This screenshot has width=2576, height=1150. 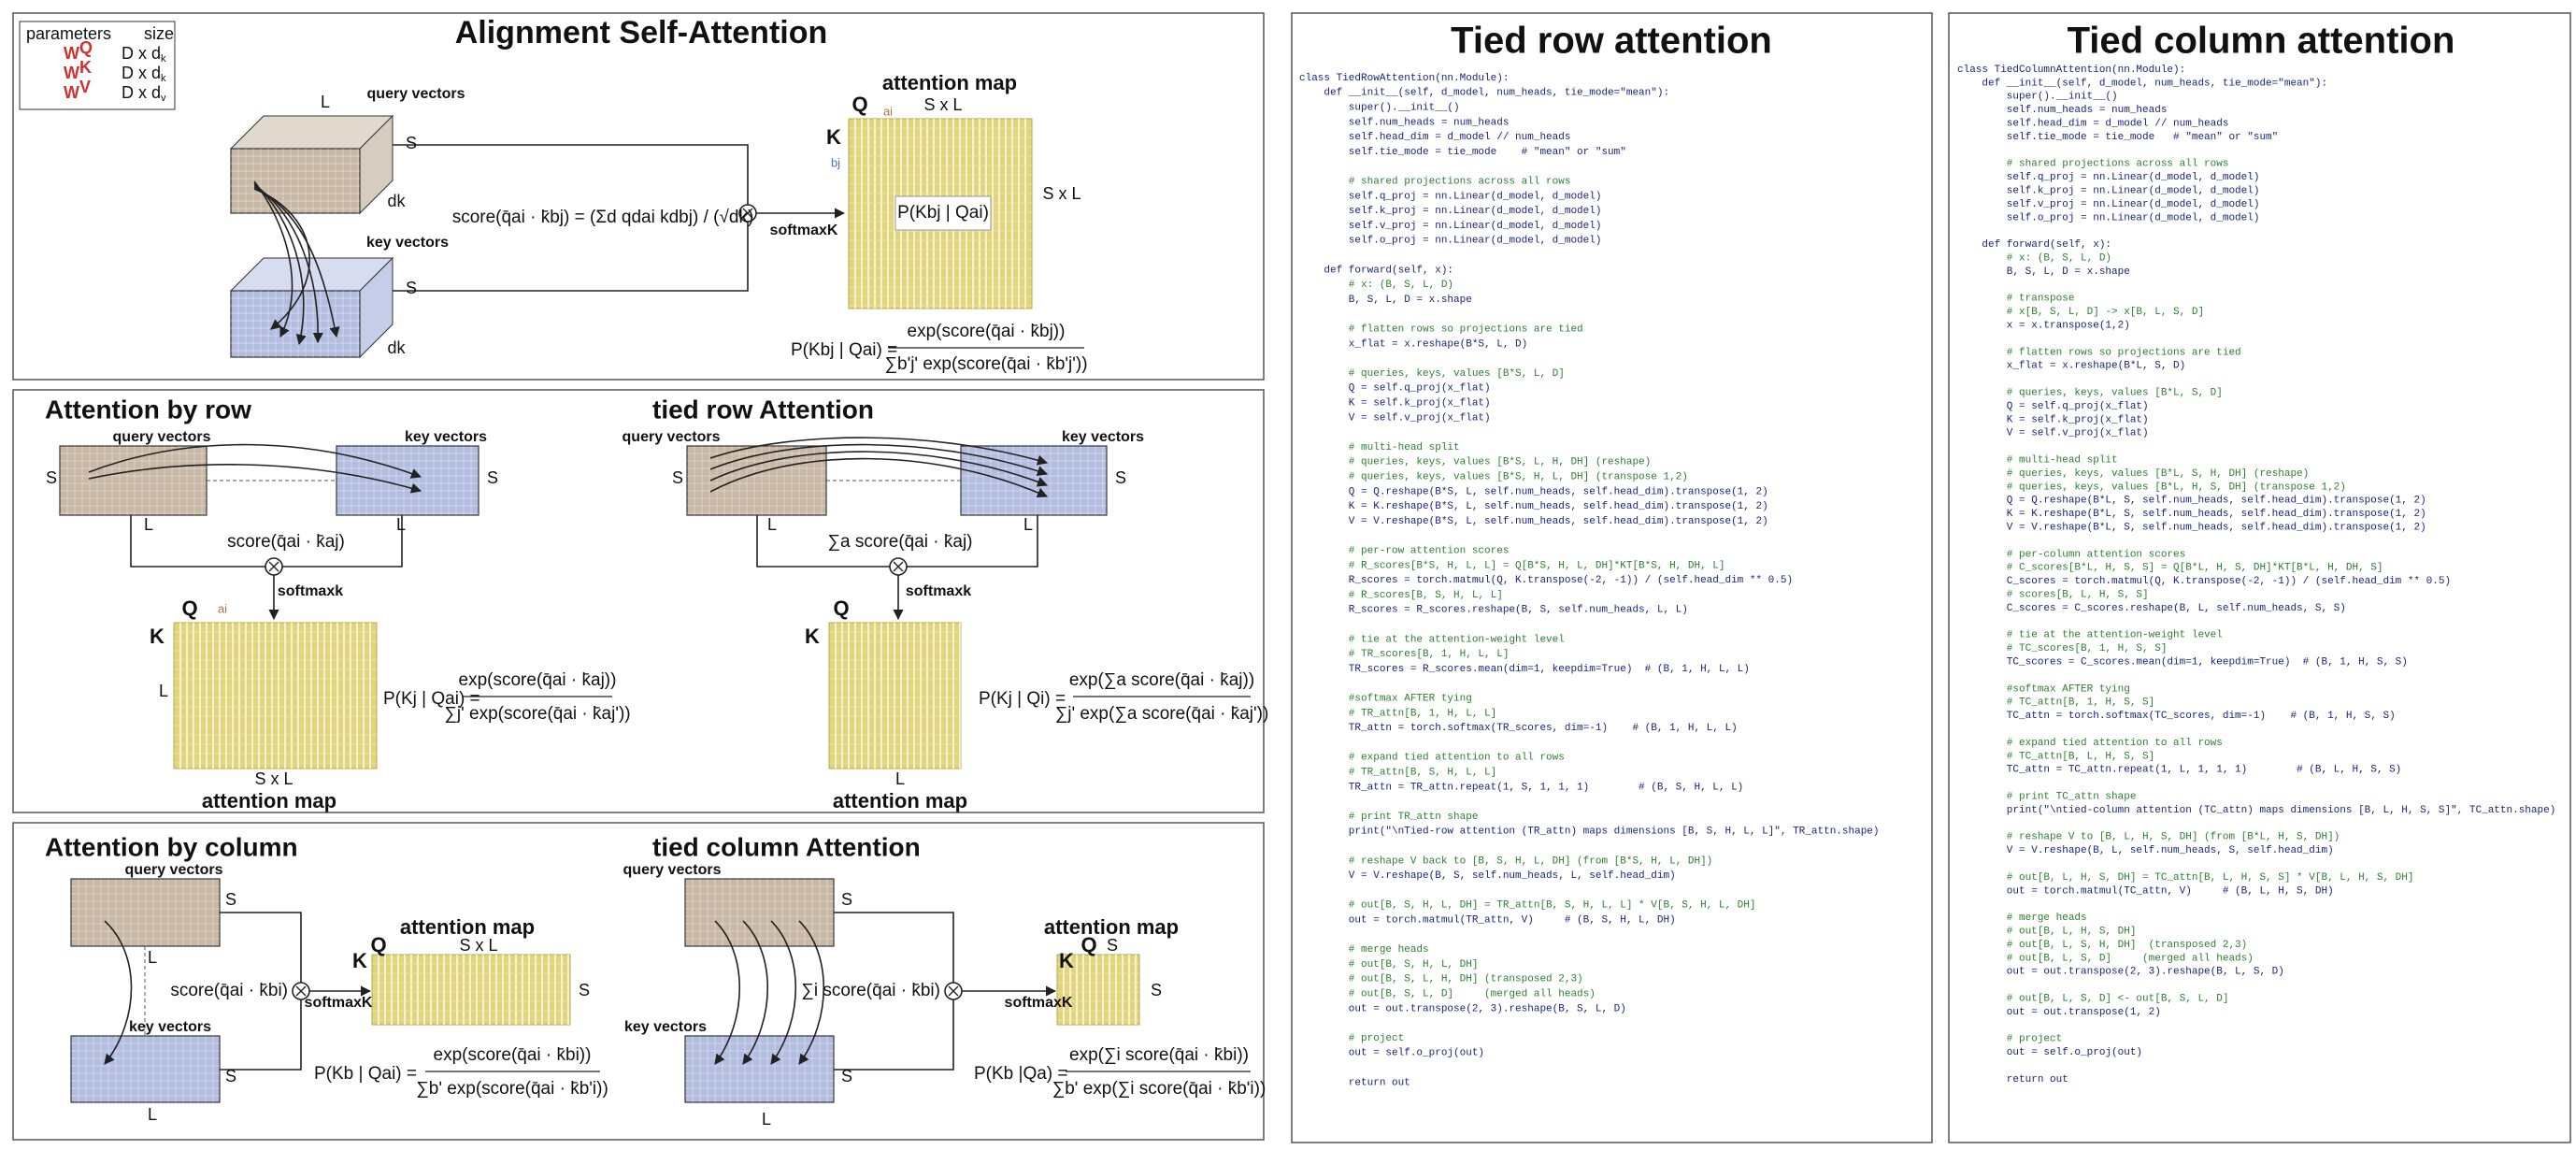 I want to click on code-line: # queries, keys, values [B*S, L, D], so click(x=1432, y=374).